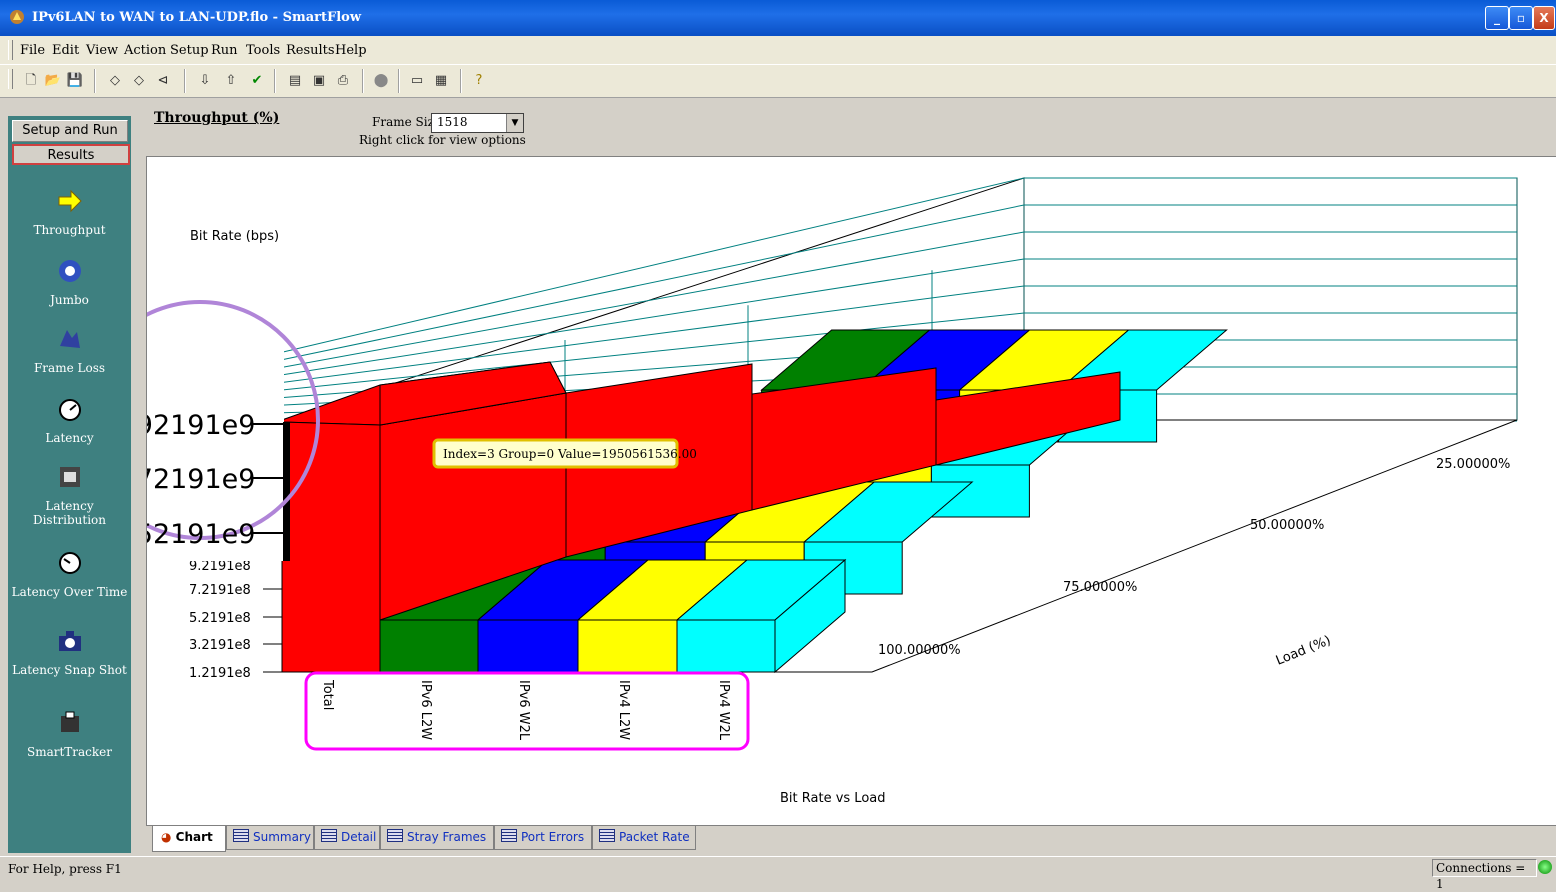  Describe the element at coordinates (319, 80) in the screenshot. I see `export-icon: ▣` at that location.